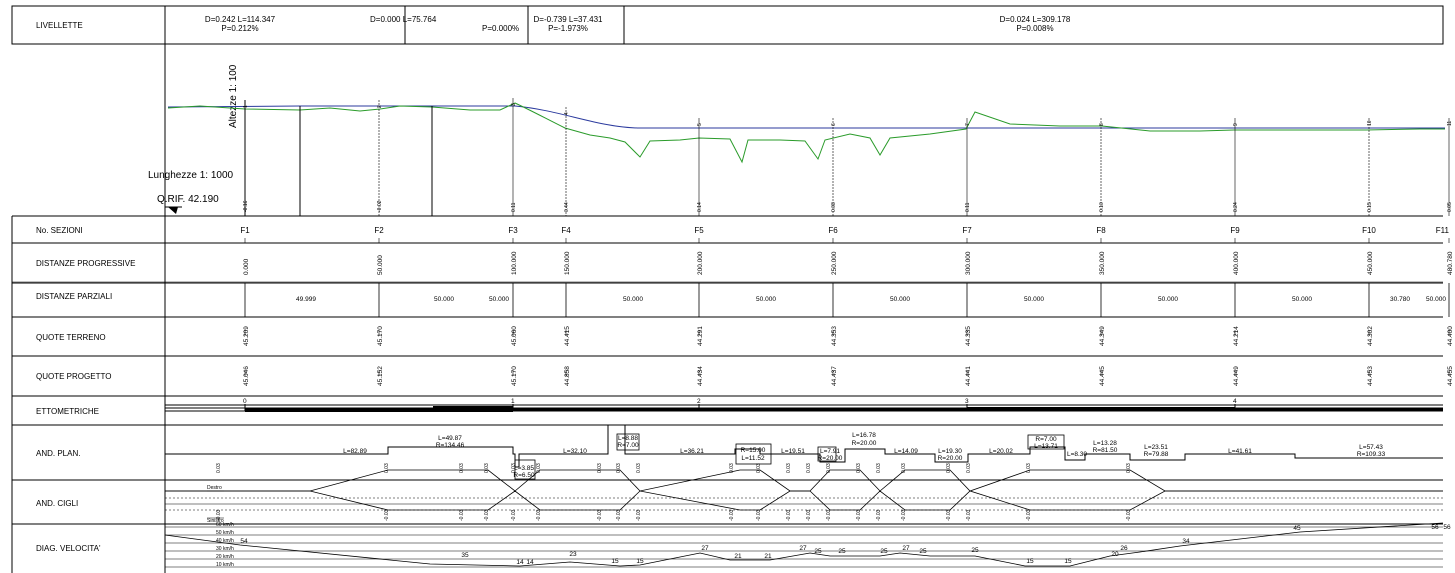 This screenshot has width=1455, height=573. I want to click on livelletta-1-line1: D=0.242 L=114.347, so click(240, 19).